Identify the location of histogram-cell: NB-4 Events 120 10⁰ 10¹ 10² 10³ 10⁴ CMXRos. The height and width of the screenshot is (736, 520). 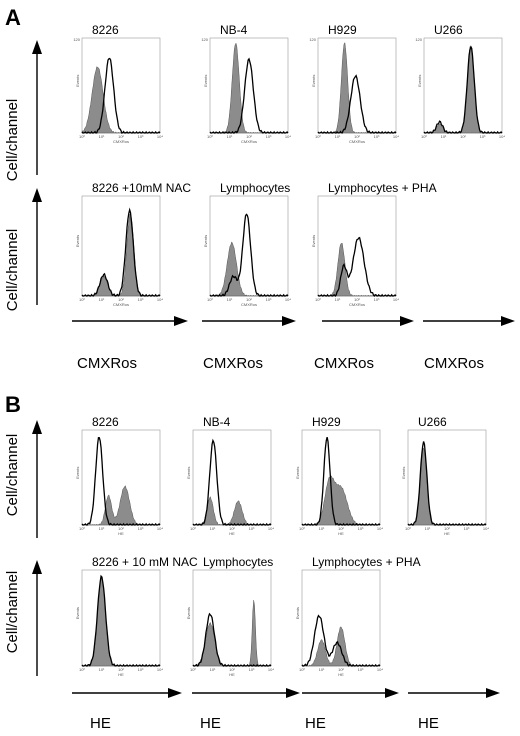
(246, 83).